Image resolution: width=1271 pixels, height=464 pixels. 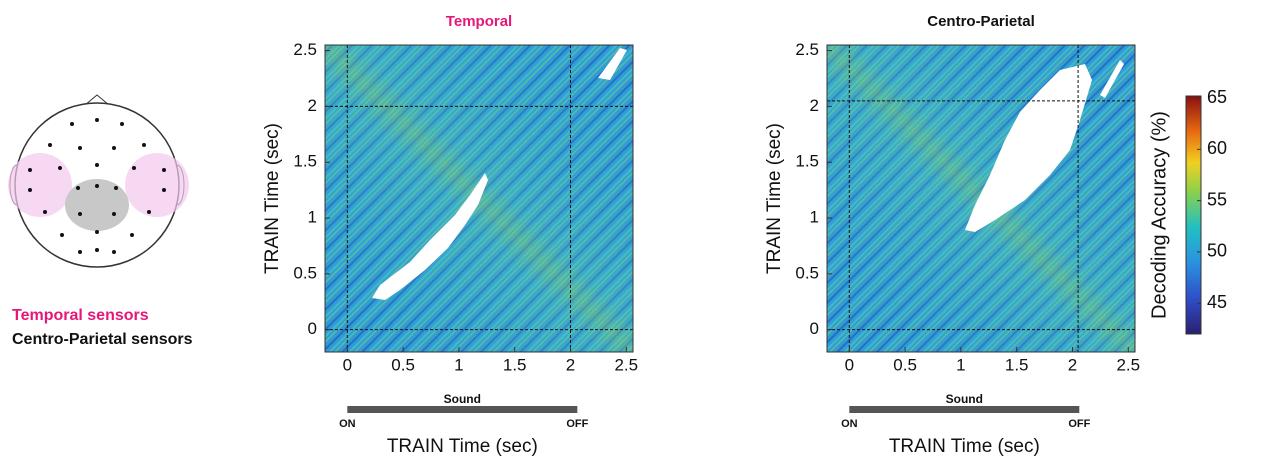 What do you see at coordinates (1217, 97) in the screenshot?
I see `colorbar-tick-label: 65` at bounding box center [1217, 97].